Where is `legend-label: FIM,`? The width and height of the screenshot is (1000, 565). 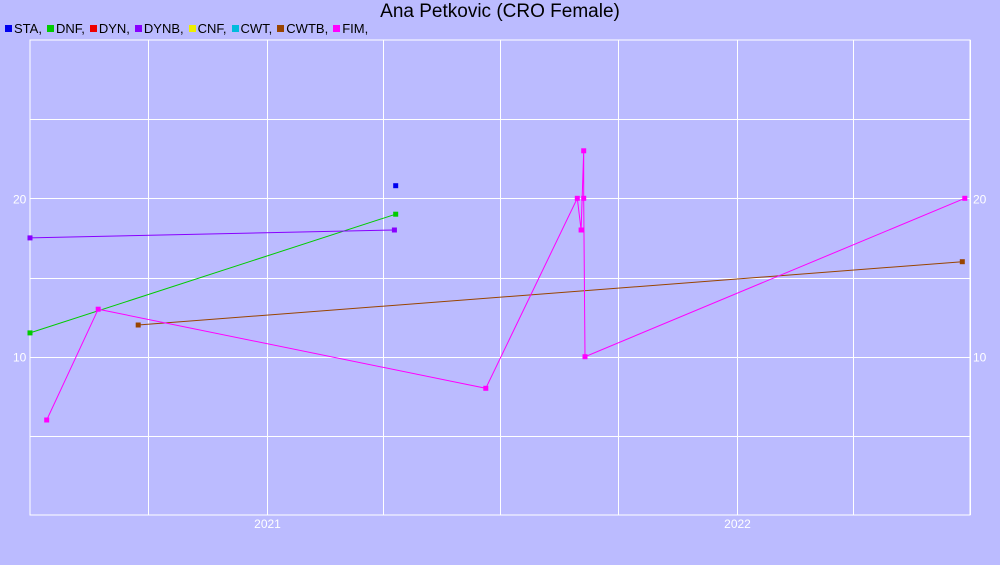
legend-label: FIM, is located at coordinates (355, 28).